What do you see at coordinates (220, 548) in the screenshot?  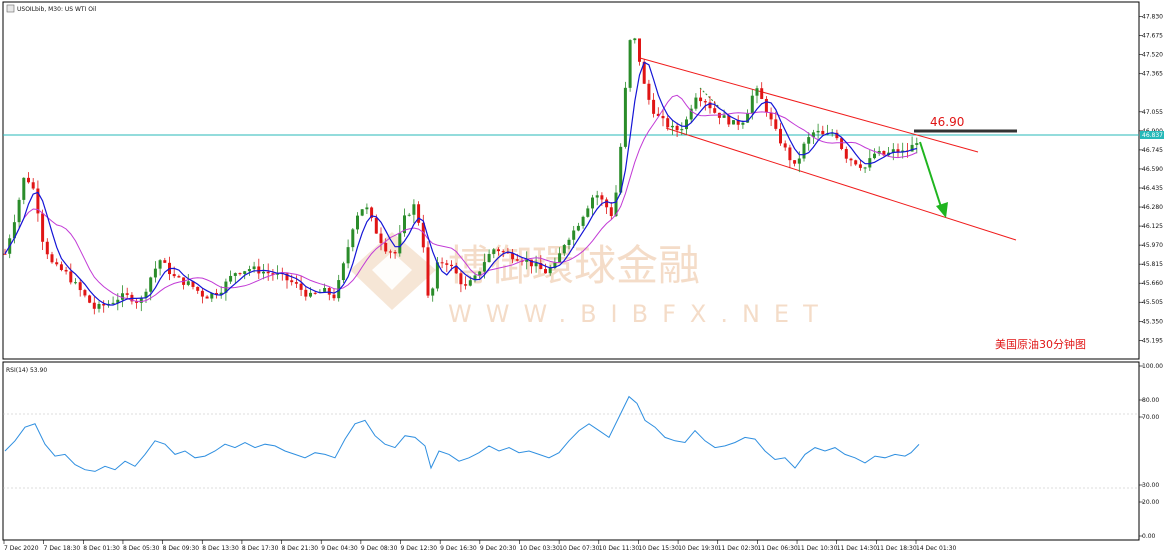 I see `time-tick-label: 8 Dec 13:30` at bounding box center [220, 548].